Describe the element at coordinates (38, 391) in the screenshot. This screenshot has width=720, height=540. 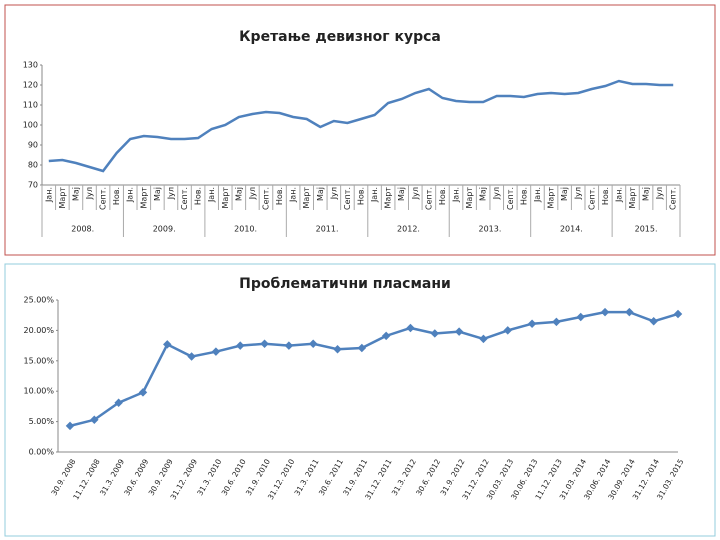
I see `y-tick-label: 10.00%` at that location.